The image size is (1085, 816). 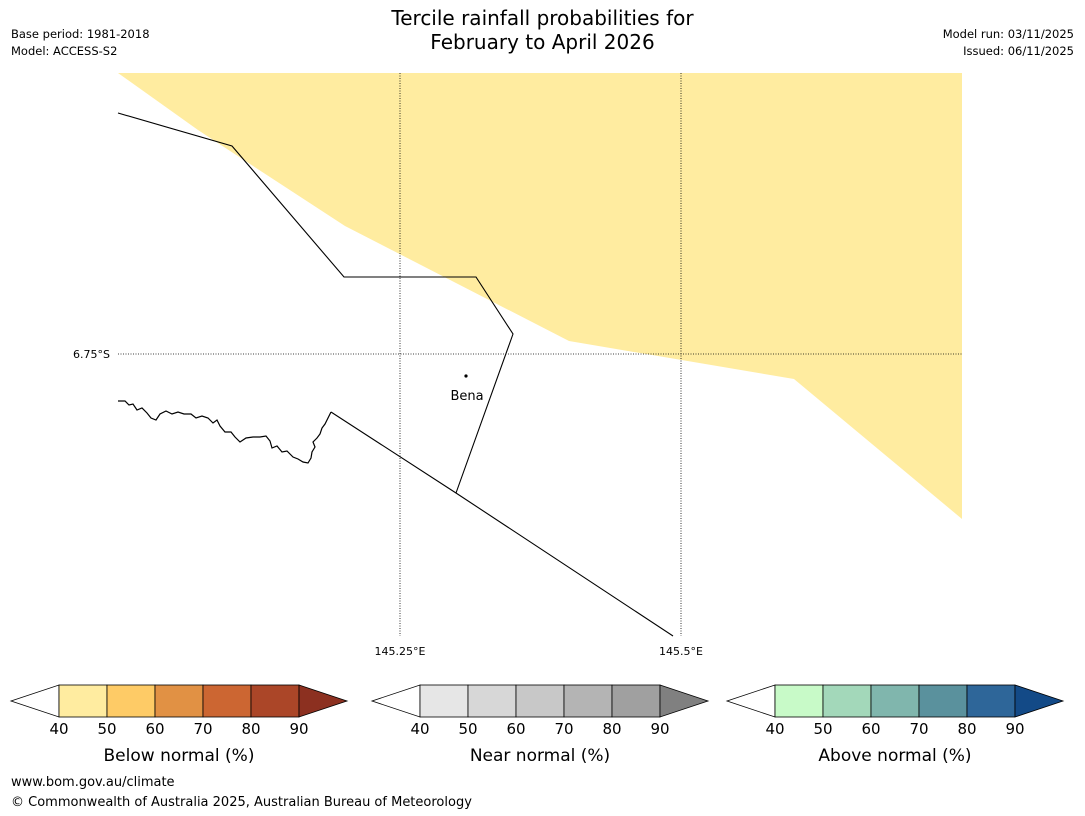 I want to click on legend-below-low-extension, so click(x=34, y=701).